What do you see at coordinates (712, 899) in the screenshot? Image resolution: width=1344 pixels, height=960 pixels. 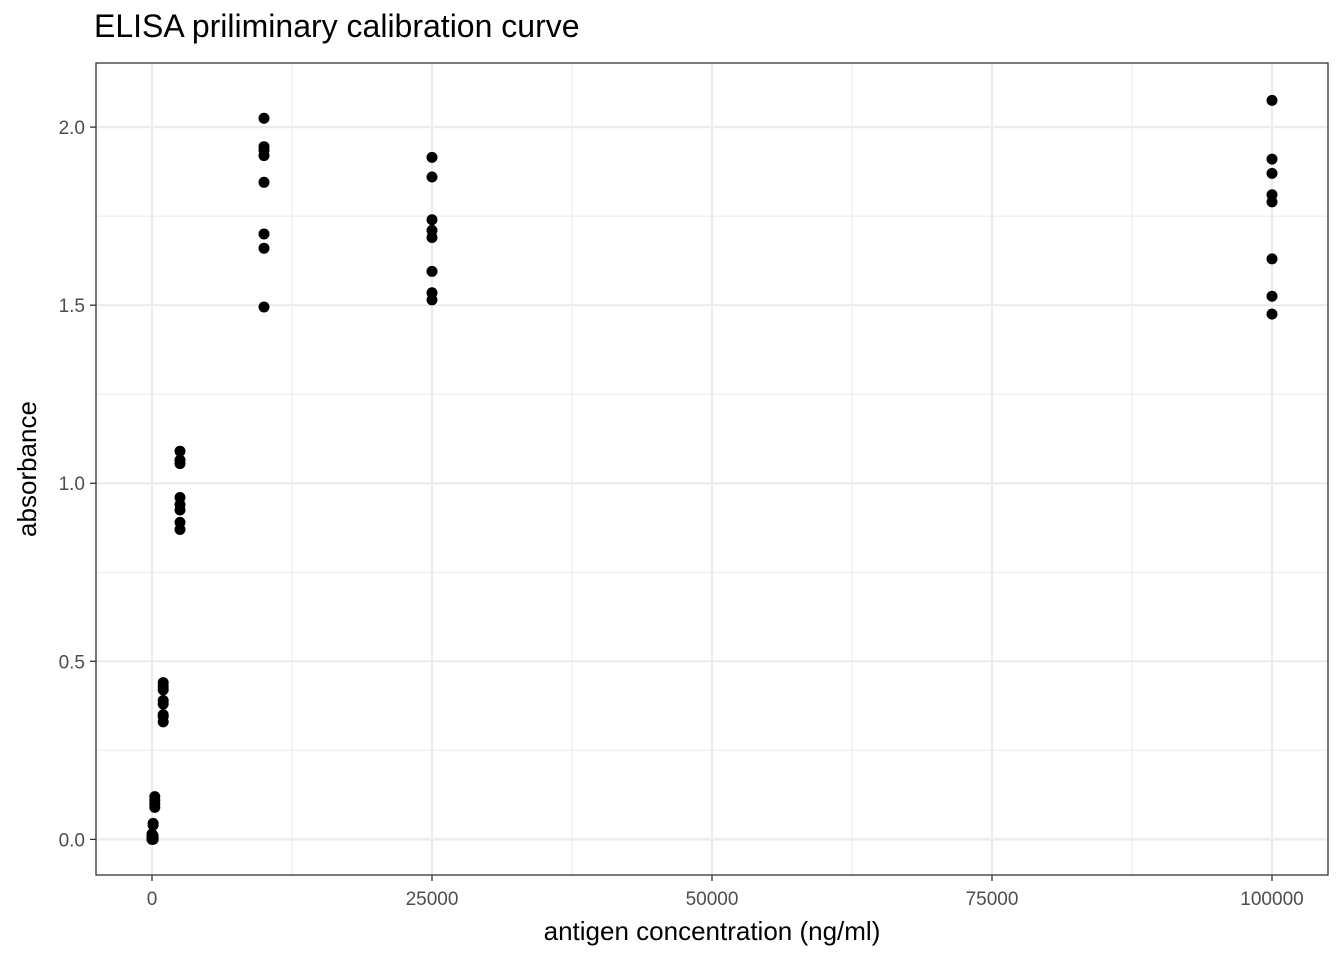 I see `x-tick-label: 50000` at bounding box center [712, 899].